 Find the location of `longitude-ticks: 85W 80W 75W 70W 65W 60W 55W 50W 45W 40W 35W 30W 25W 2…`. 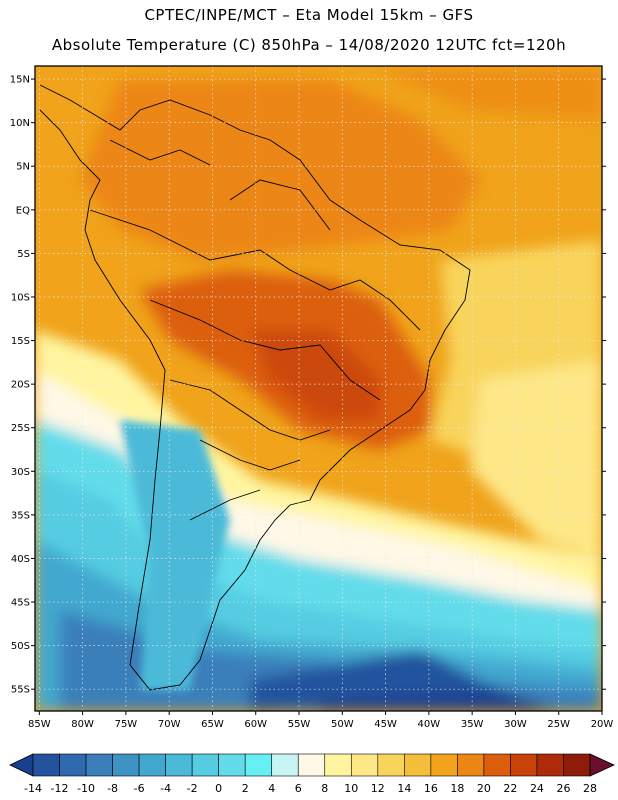

longitude-ticks: 85W 80W 75W 70W 65W 60W 55W 50W 45W 40W 35W 30W 25W 2… is located at coordinates (320, 720).